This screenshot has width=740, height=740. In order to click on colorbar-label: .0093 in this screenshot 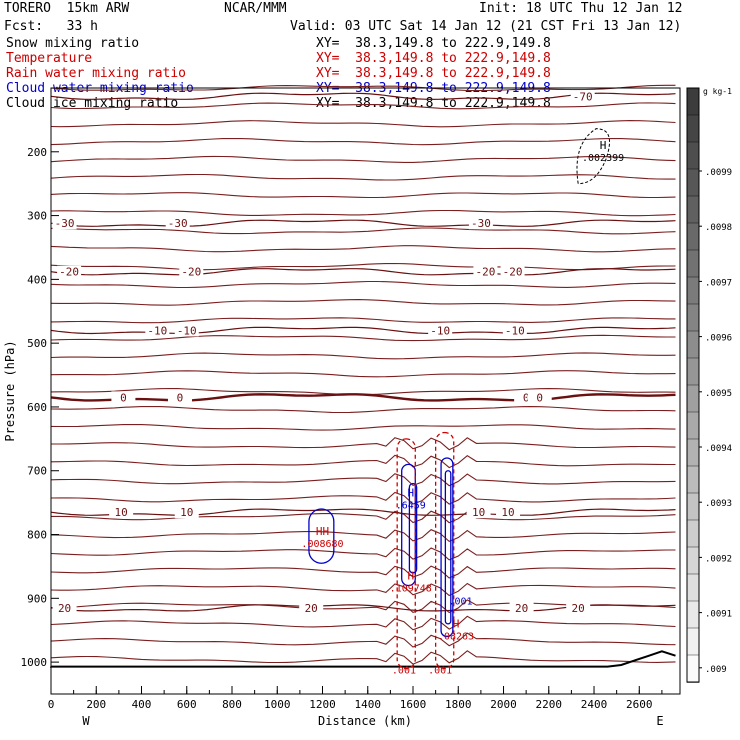, I will do `click(718, 504)`.